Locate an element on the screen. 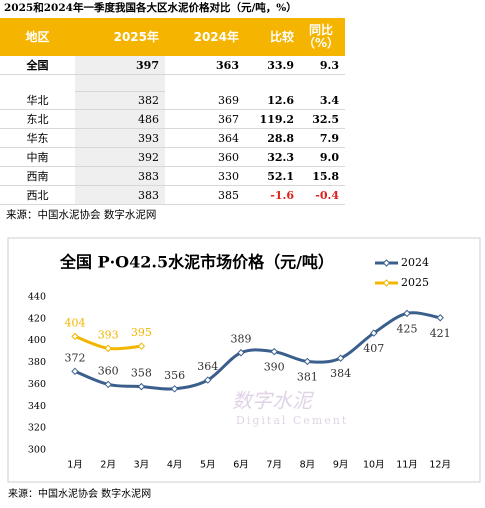  x-tick-label: 2月 is located at coordinates (108, 465).